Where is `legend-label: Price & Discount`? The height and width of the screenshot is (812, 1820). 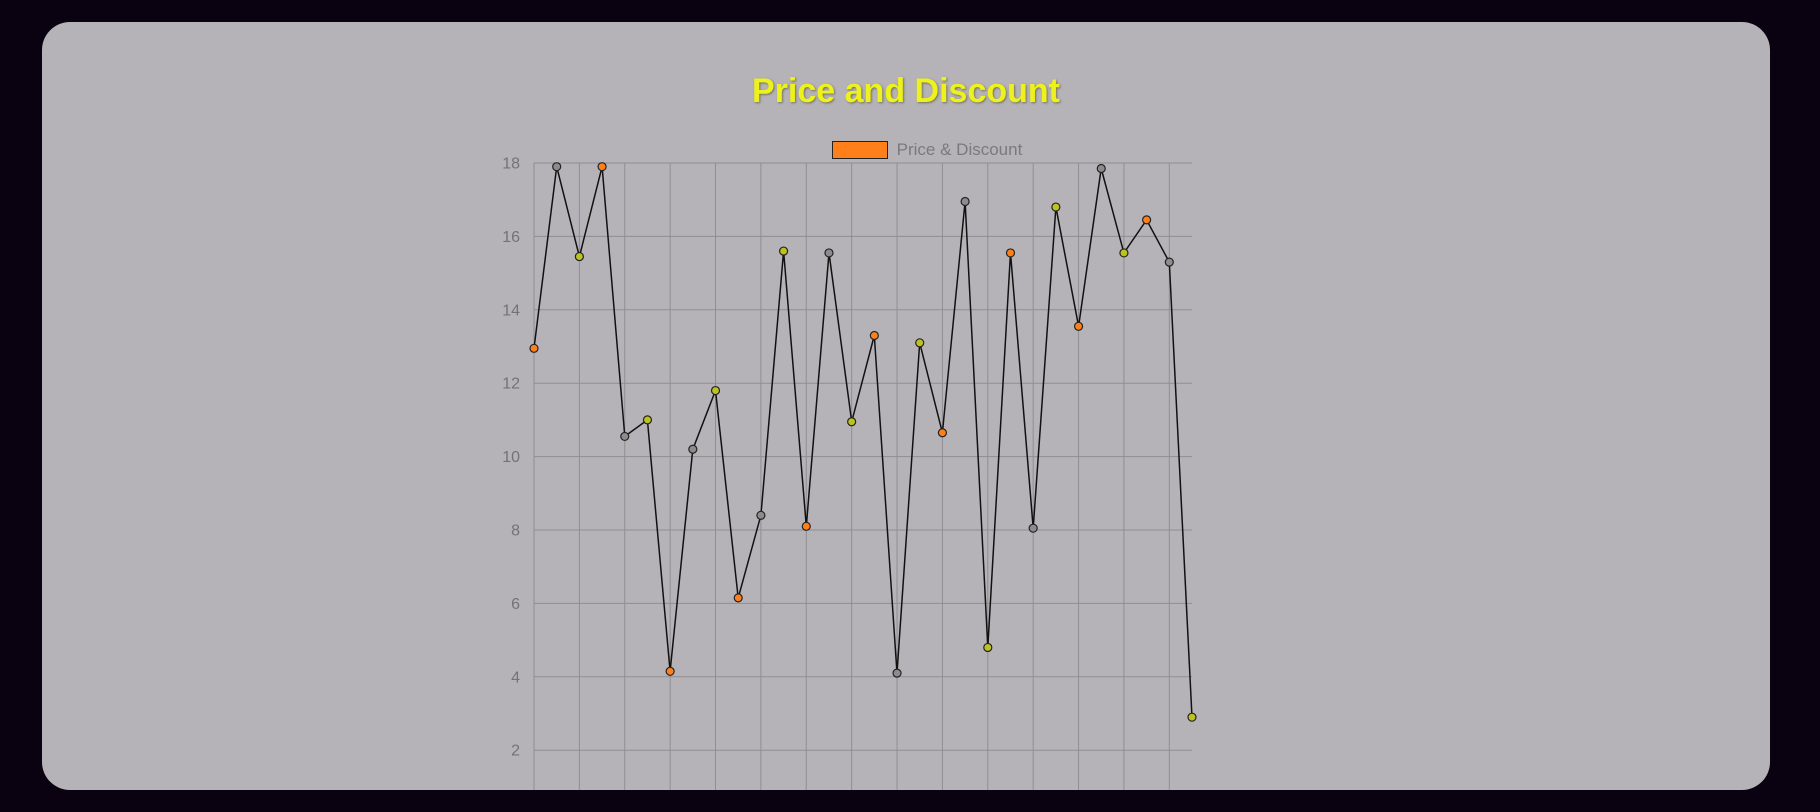 legend-label: Price & Discount is located at coordinates (959, 149).